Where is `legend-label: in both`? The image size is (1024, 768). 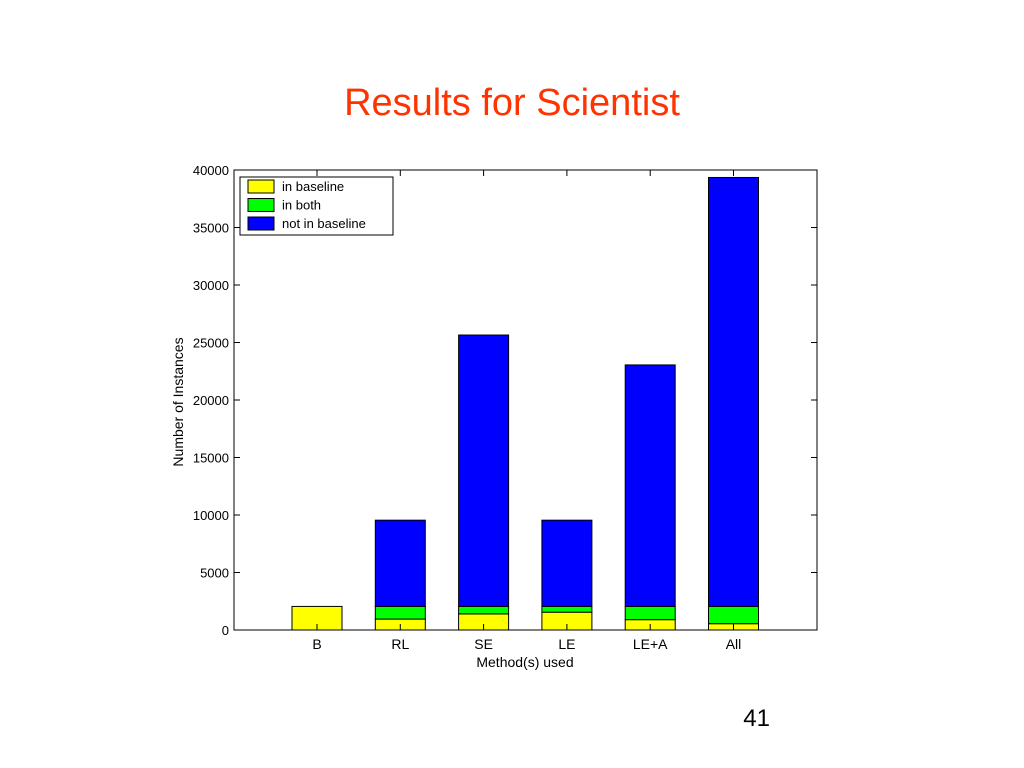 legend-label: in both is located at coordinates (301, 205).